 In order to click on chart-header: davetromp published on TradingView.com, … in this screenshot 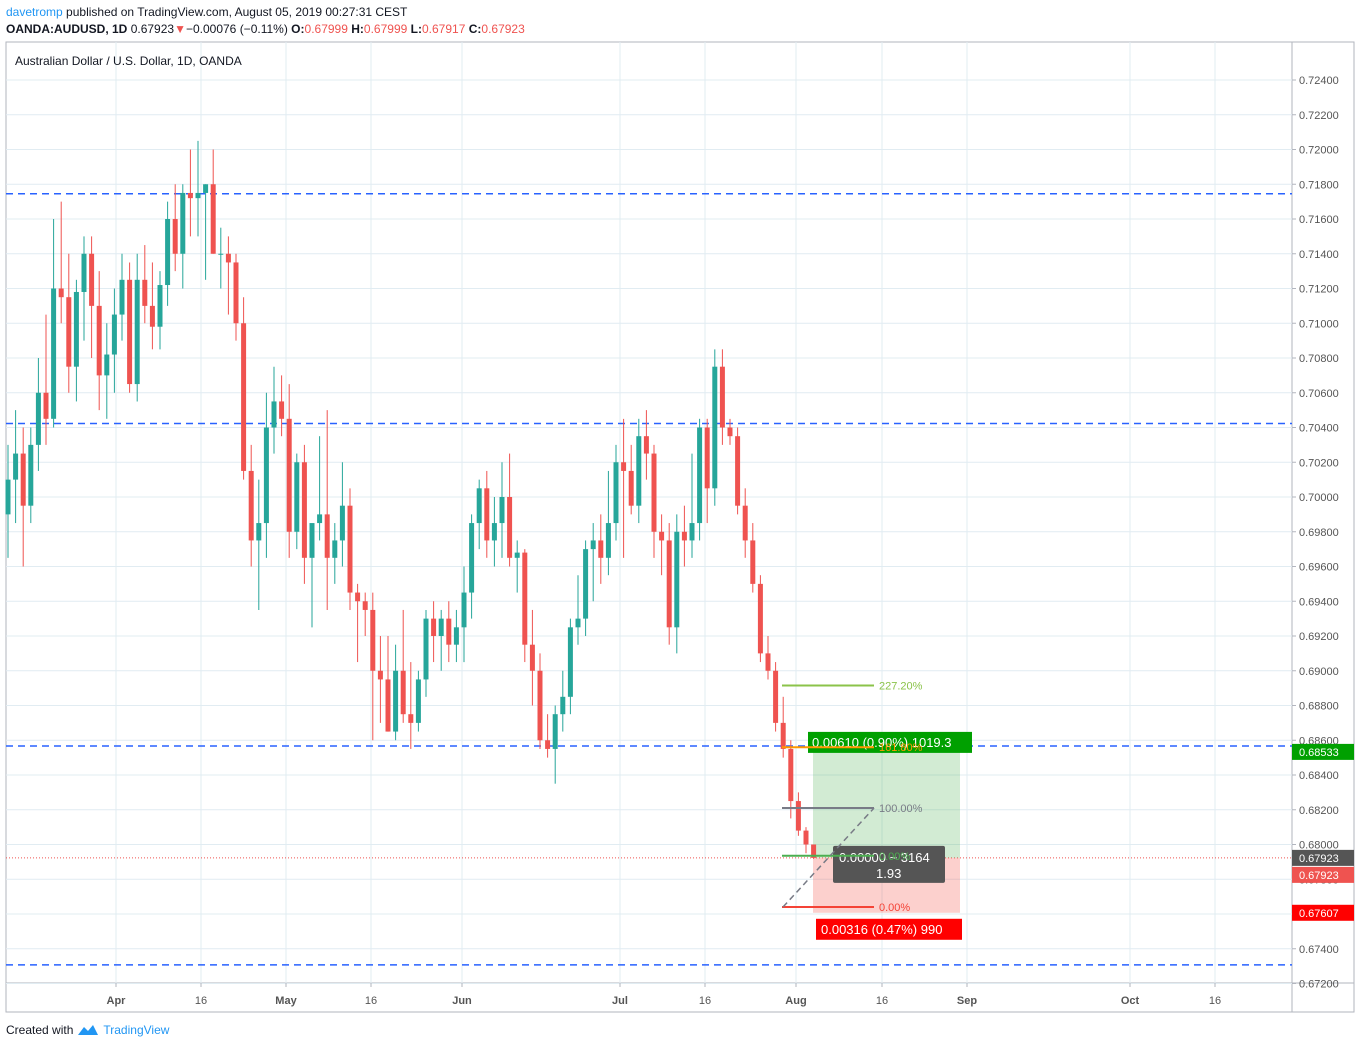, I will do `click(265, 21)`.